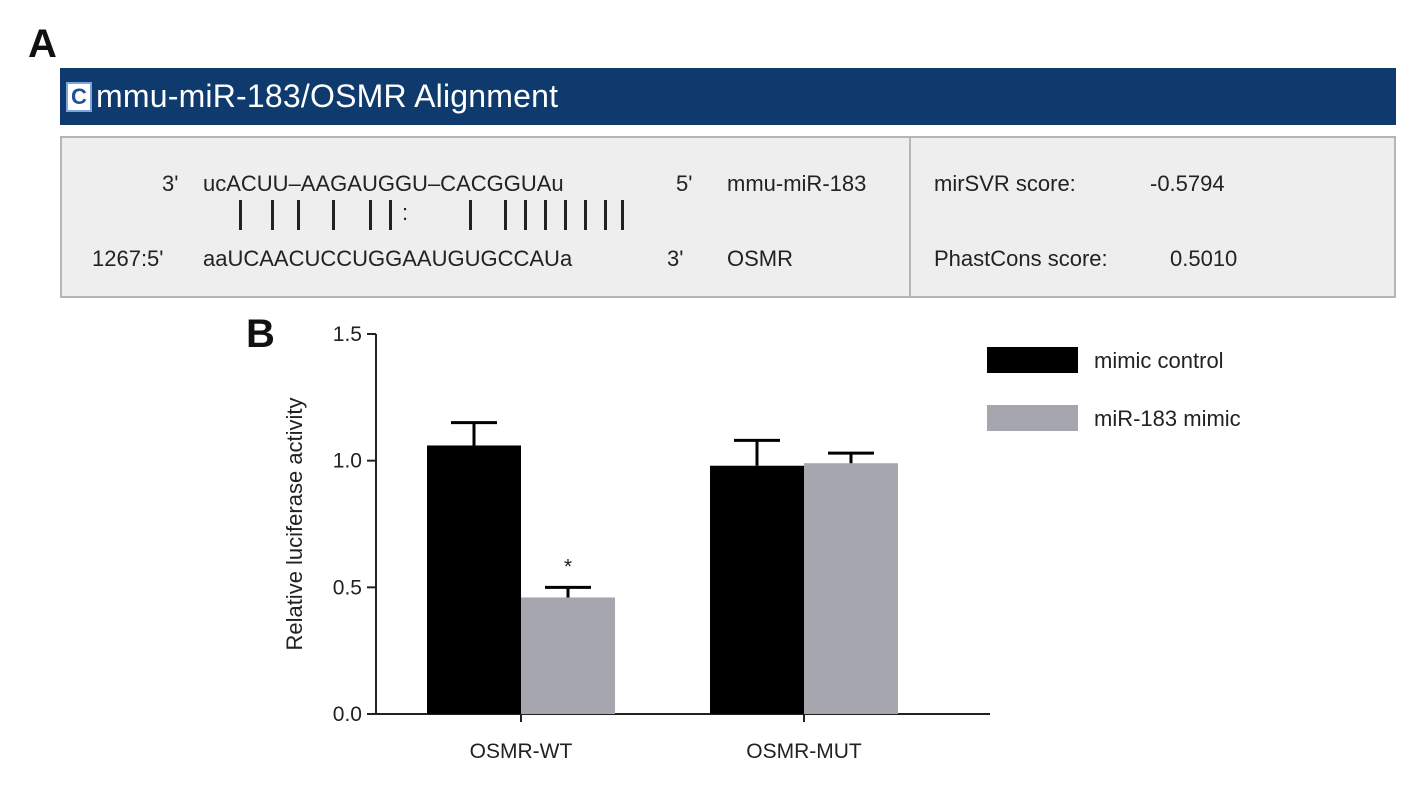  Describe the element at coordinates (485, 218) in the screenshot. I see `base-pair-marks: :` at that location.